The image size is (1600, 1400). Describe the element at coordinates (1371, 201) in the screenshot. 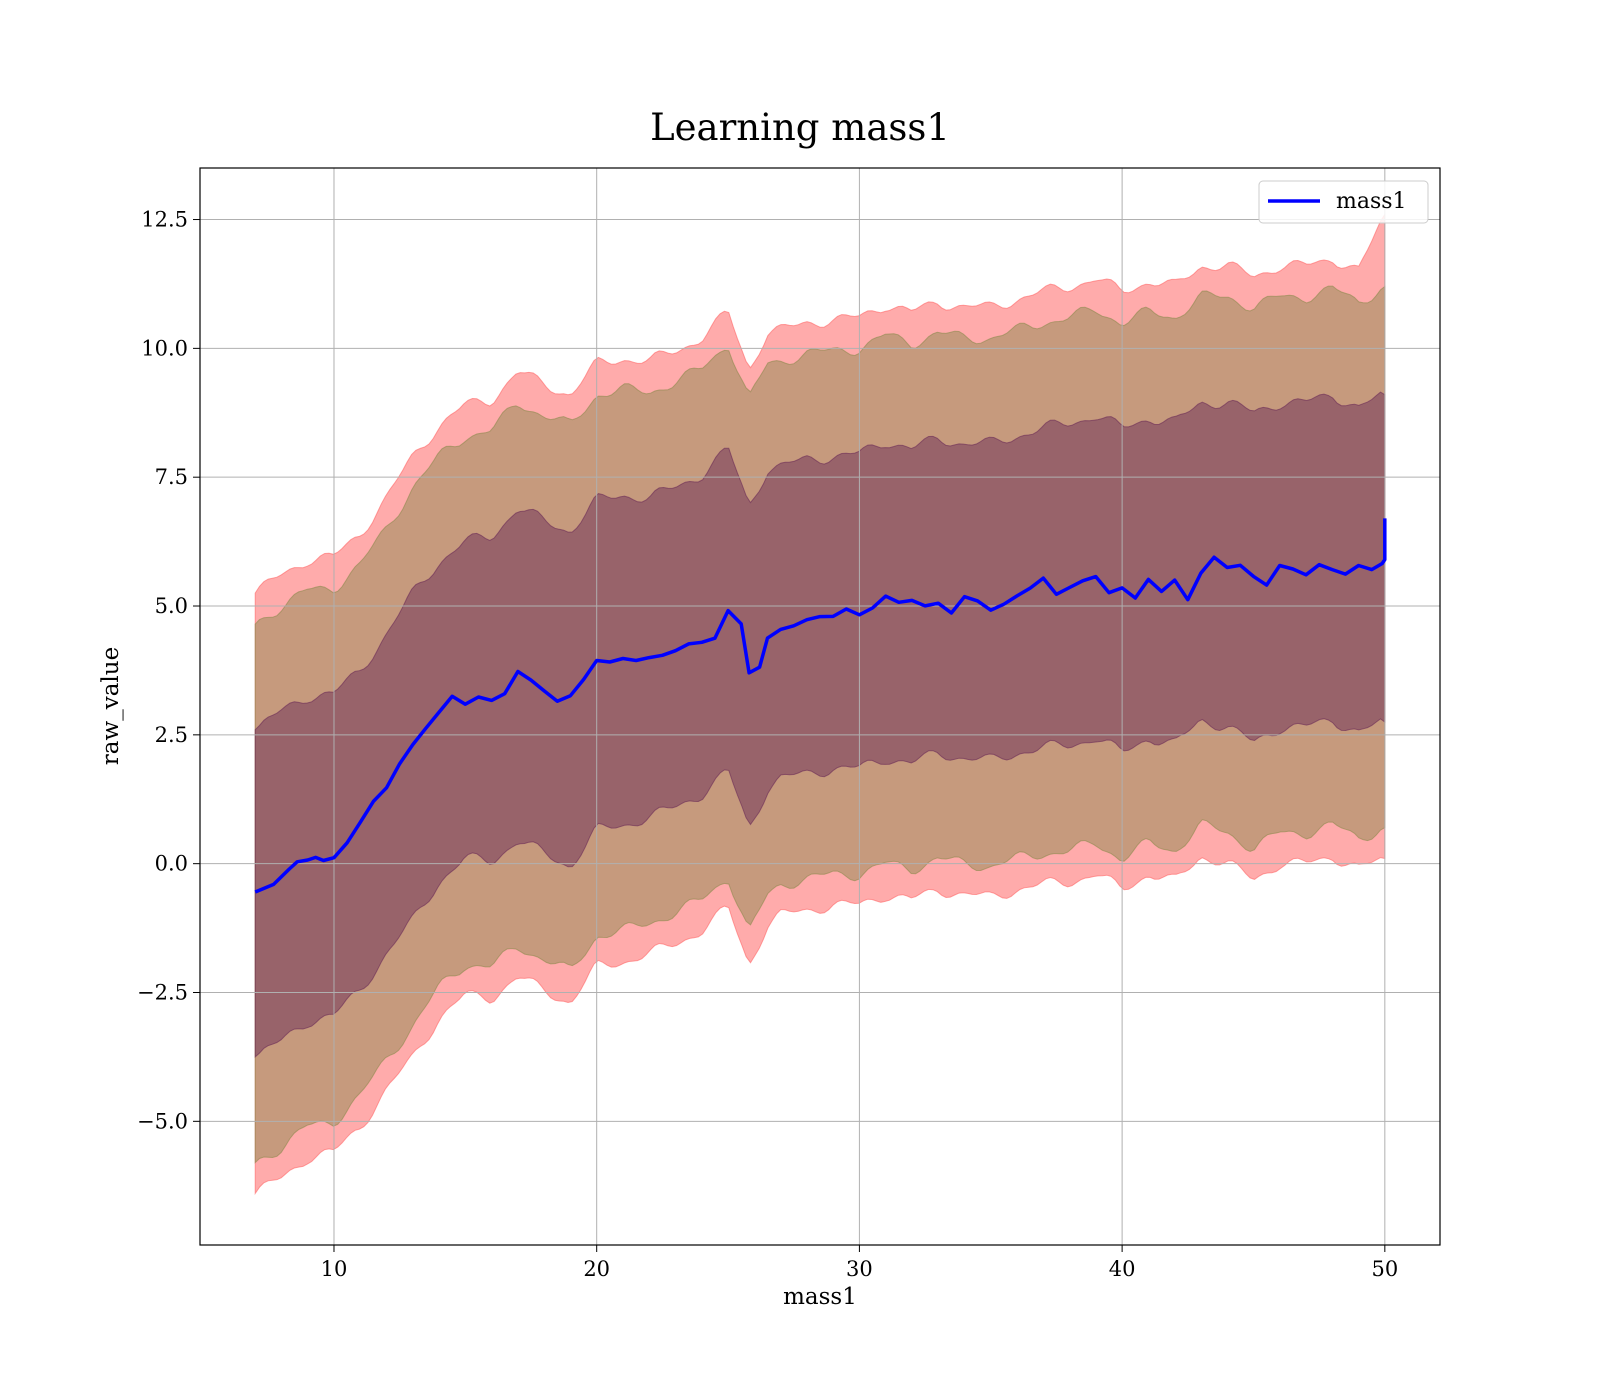

I see `legend-label: mass1` at that location.